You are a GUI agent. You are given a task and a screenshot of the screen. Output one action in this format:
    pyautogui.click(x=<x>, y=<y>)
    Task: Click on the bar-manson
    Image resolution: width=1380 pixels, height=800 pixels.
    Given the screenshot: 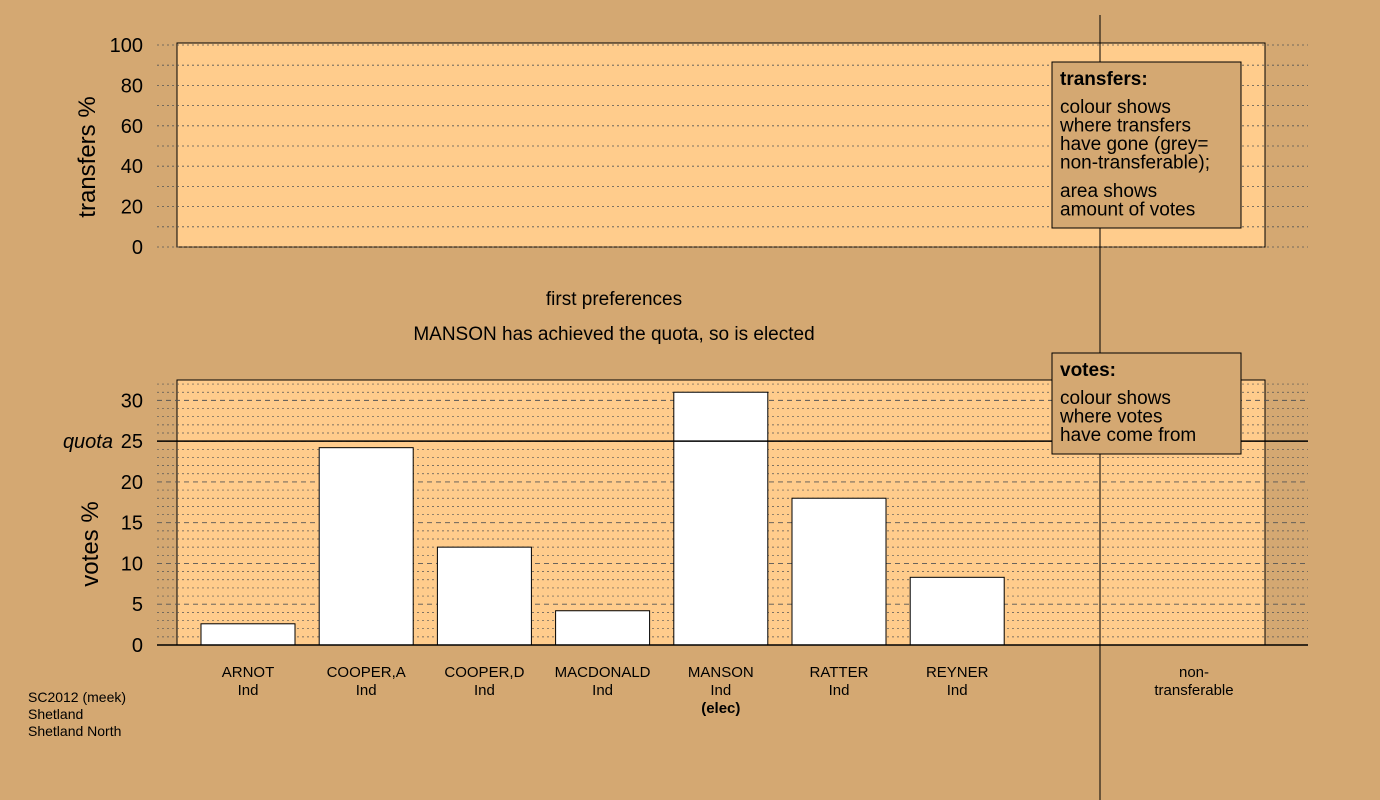 What is the action you would take?
    pyautogui.click(x=721, y=518)
    